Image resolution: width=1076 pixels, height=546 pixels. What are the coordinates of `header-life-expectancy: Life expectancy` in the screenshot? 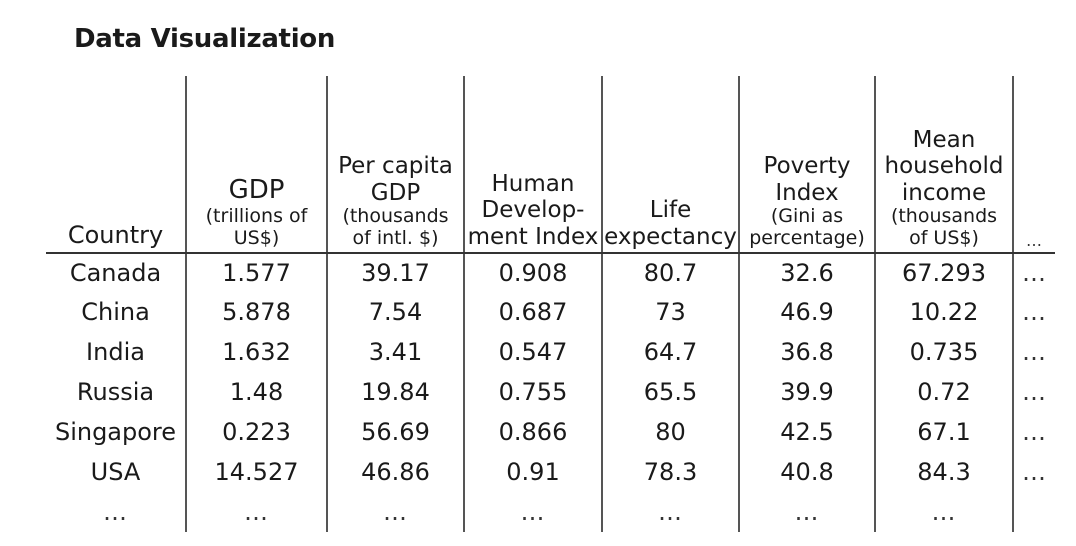 It's located at (670, 165).